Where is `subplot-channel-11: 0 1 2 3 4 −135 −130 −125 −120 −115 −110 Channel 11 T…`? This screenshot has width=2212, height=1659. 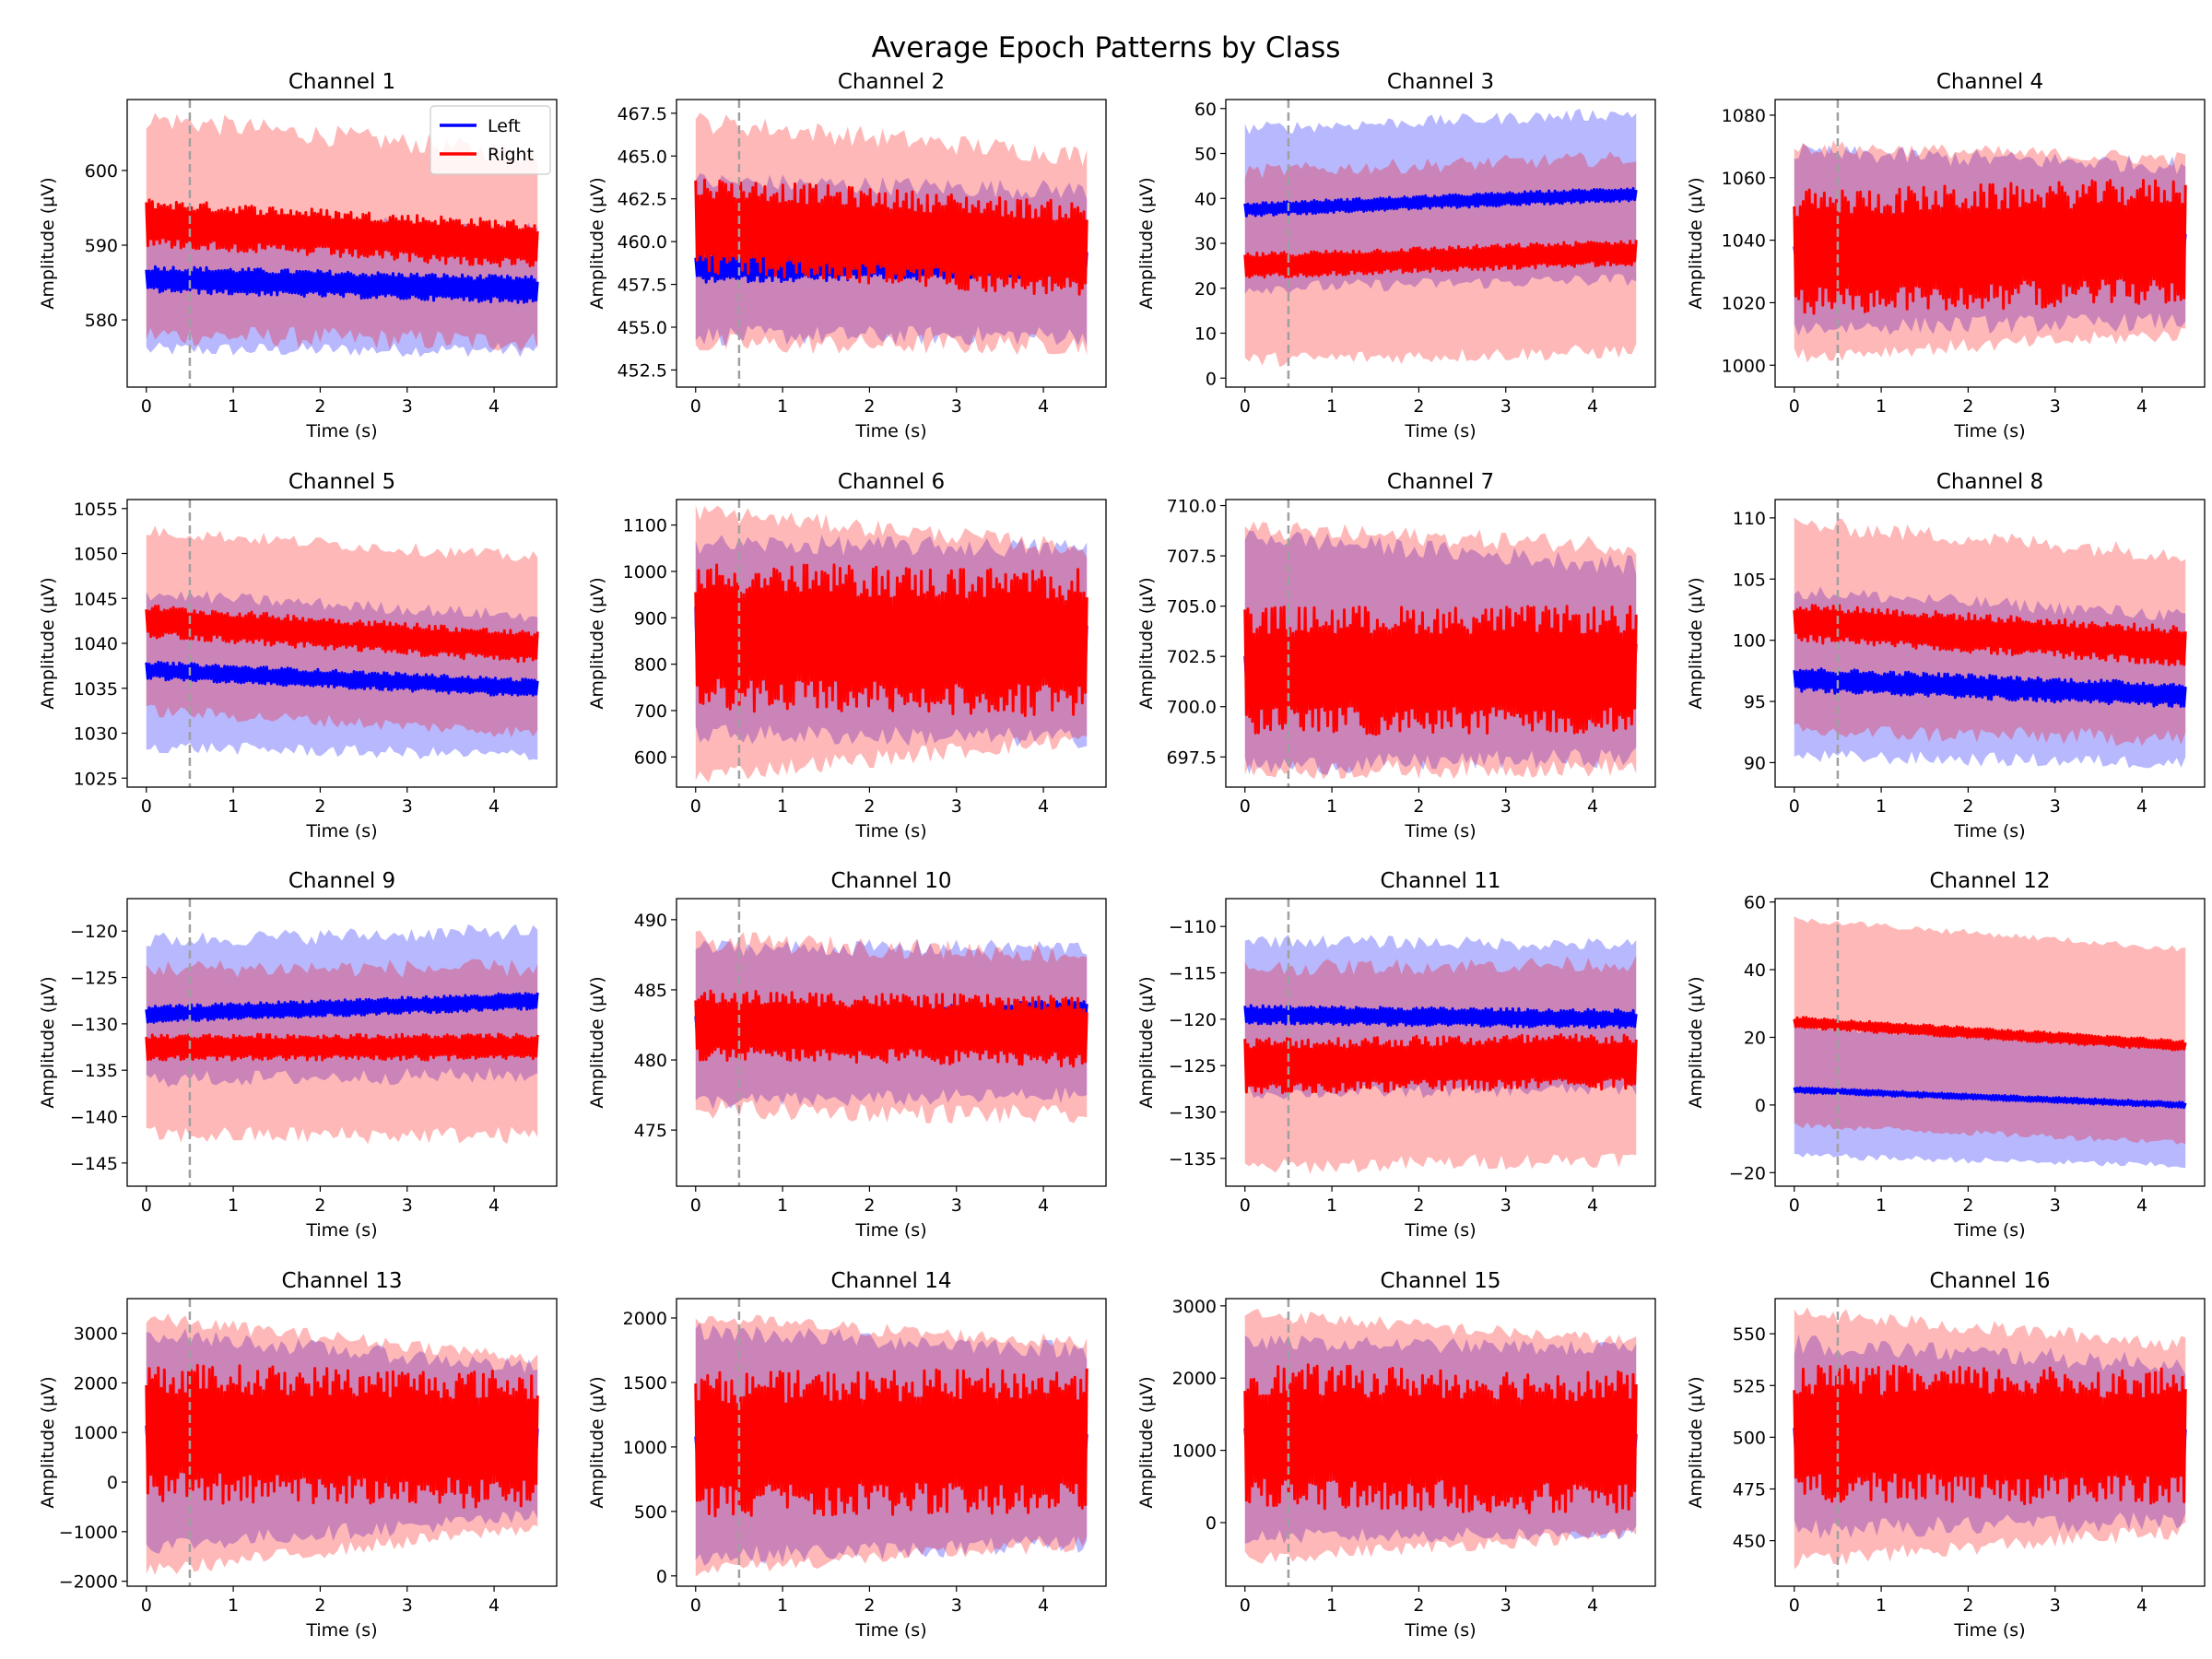 subplot-channel-11: 0 1 2 3 4 −135 −130 −125 −120 −115 −110 Channel 11 T… is located at coordinates (1396, 1055).